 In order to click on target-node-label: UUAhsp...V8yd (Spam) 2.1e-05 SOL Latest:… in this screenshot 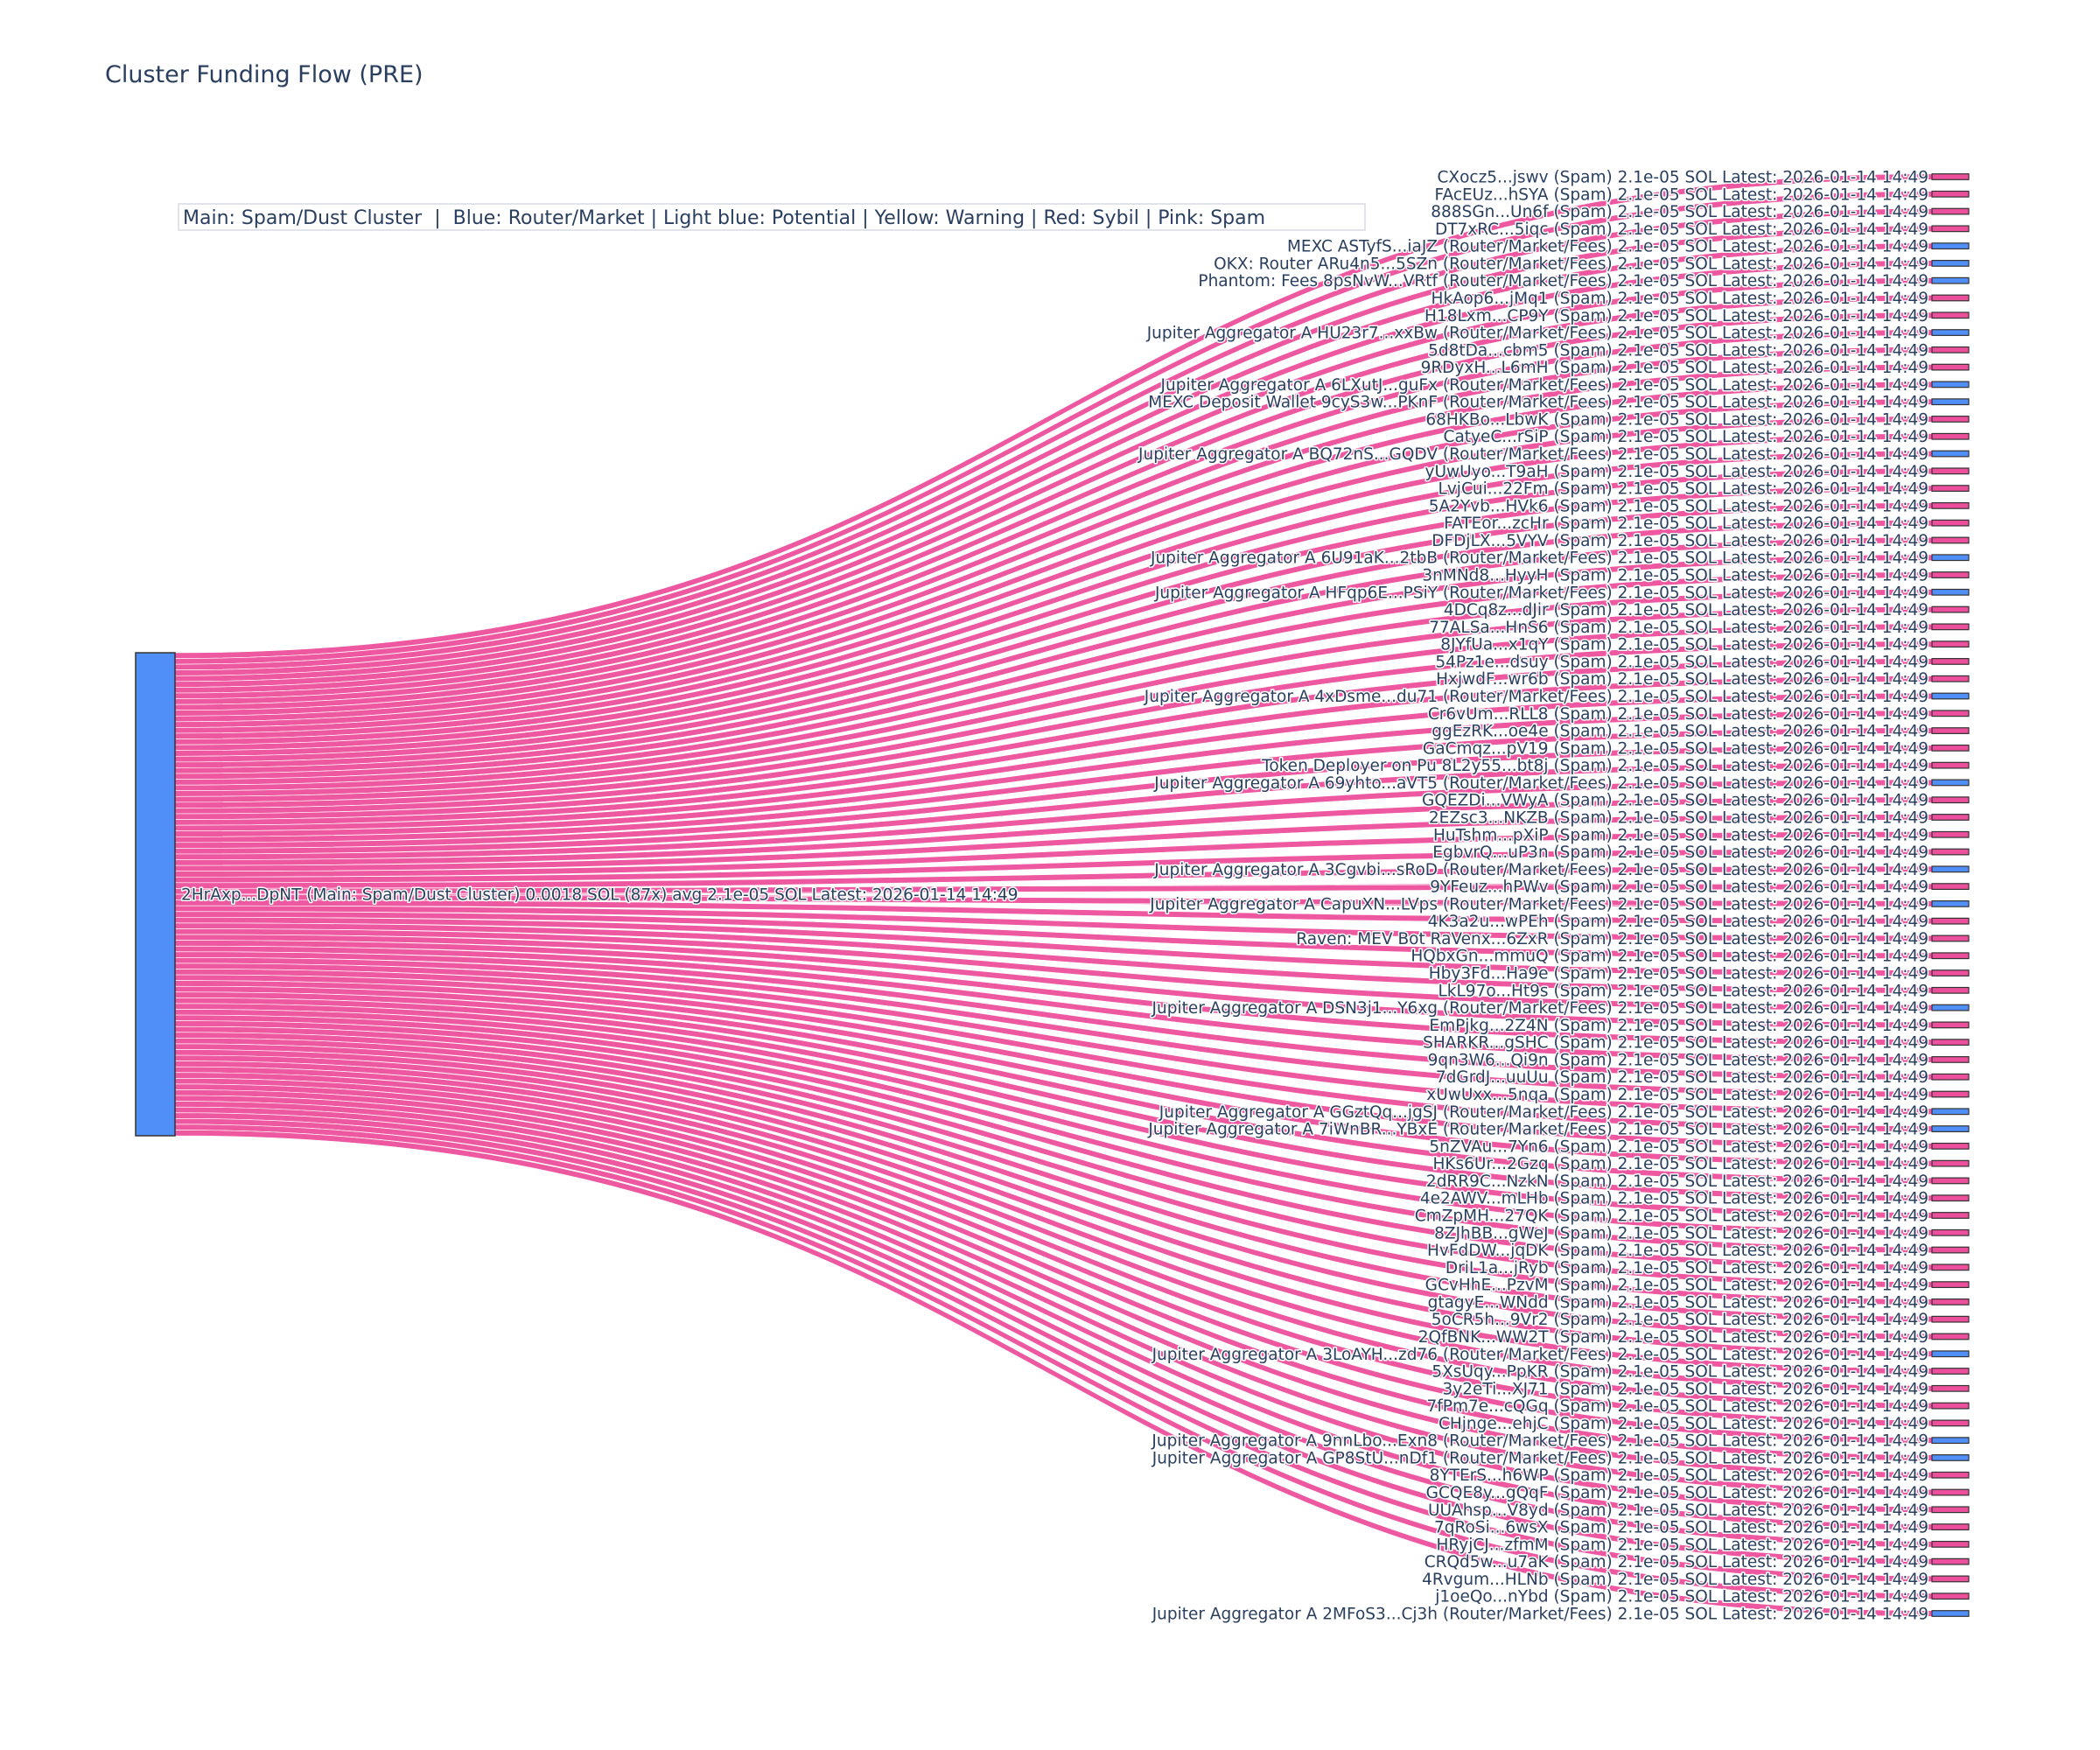, I will do `click(1678, 1511)`.